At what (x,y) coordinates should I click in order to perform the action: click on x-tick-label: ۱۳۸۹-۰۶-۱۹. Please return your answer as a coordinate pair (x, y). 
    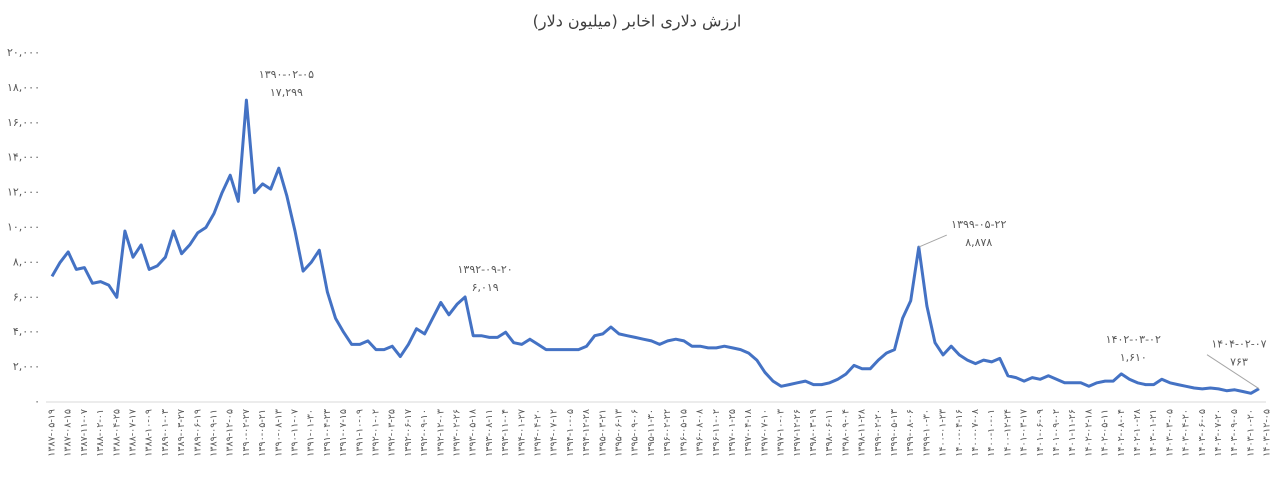
    Looking at the image, I should click on (197, 433).